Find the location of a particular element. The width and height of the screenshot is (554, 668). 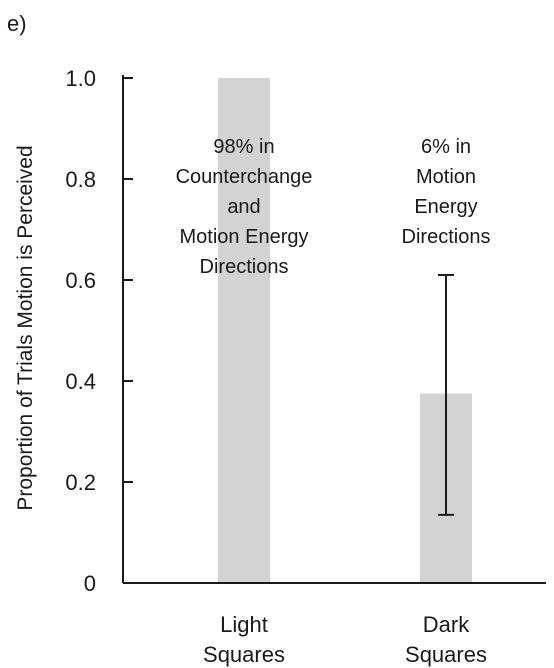

annotation-line: Motion is located at coordinates (446, 177).